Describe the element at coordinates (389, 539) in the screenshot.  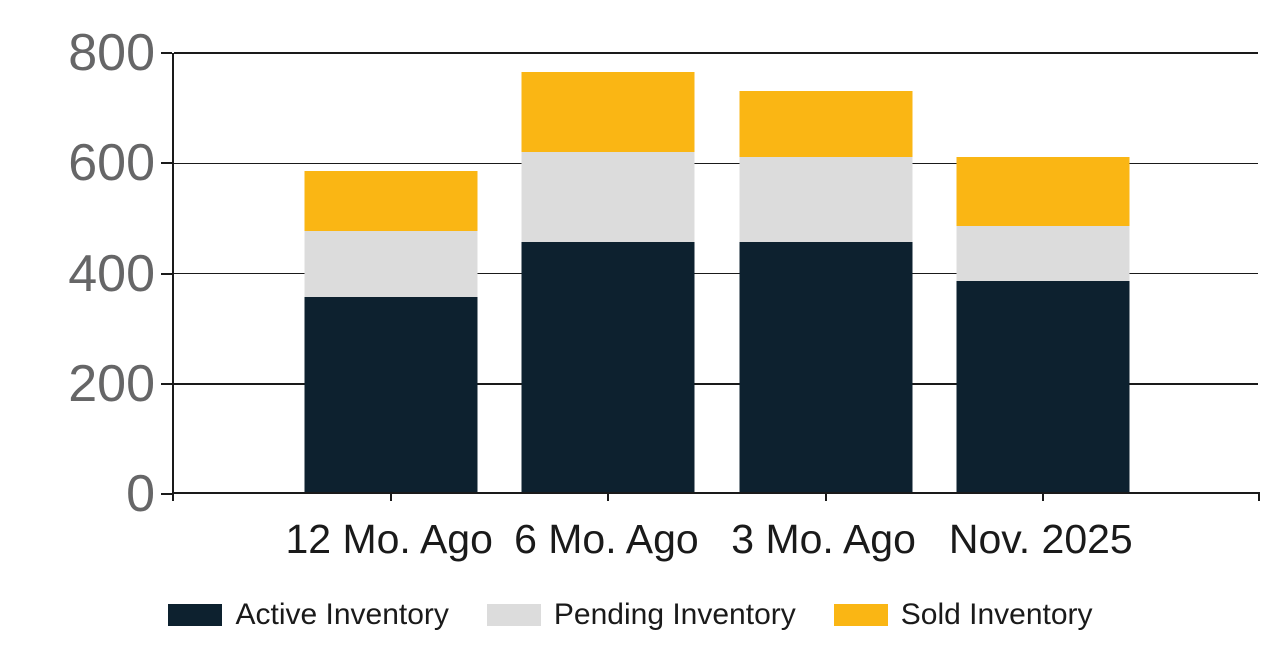
I see `x-axis-label-12-mo-ago: 12 Mo. Ago` at that location.